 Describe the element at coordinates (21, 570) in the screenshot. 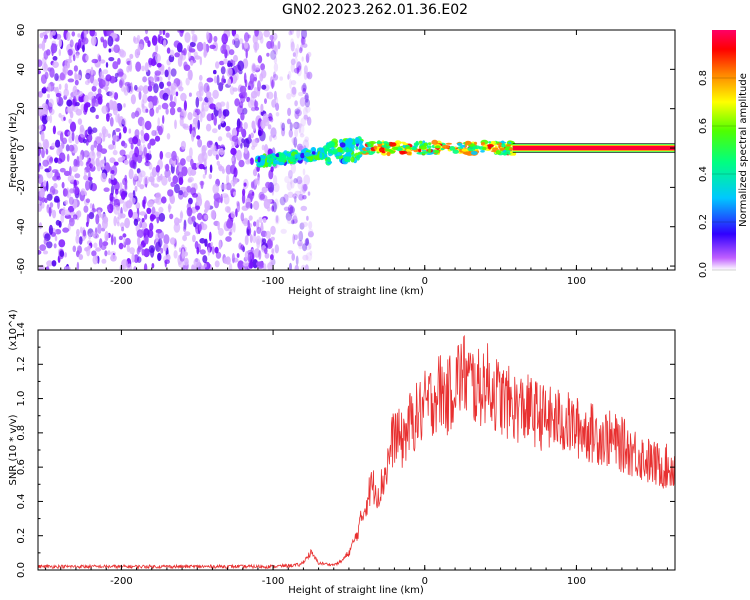

I see `snr-y-tick-label: 0.0` at that location.